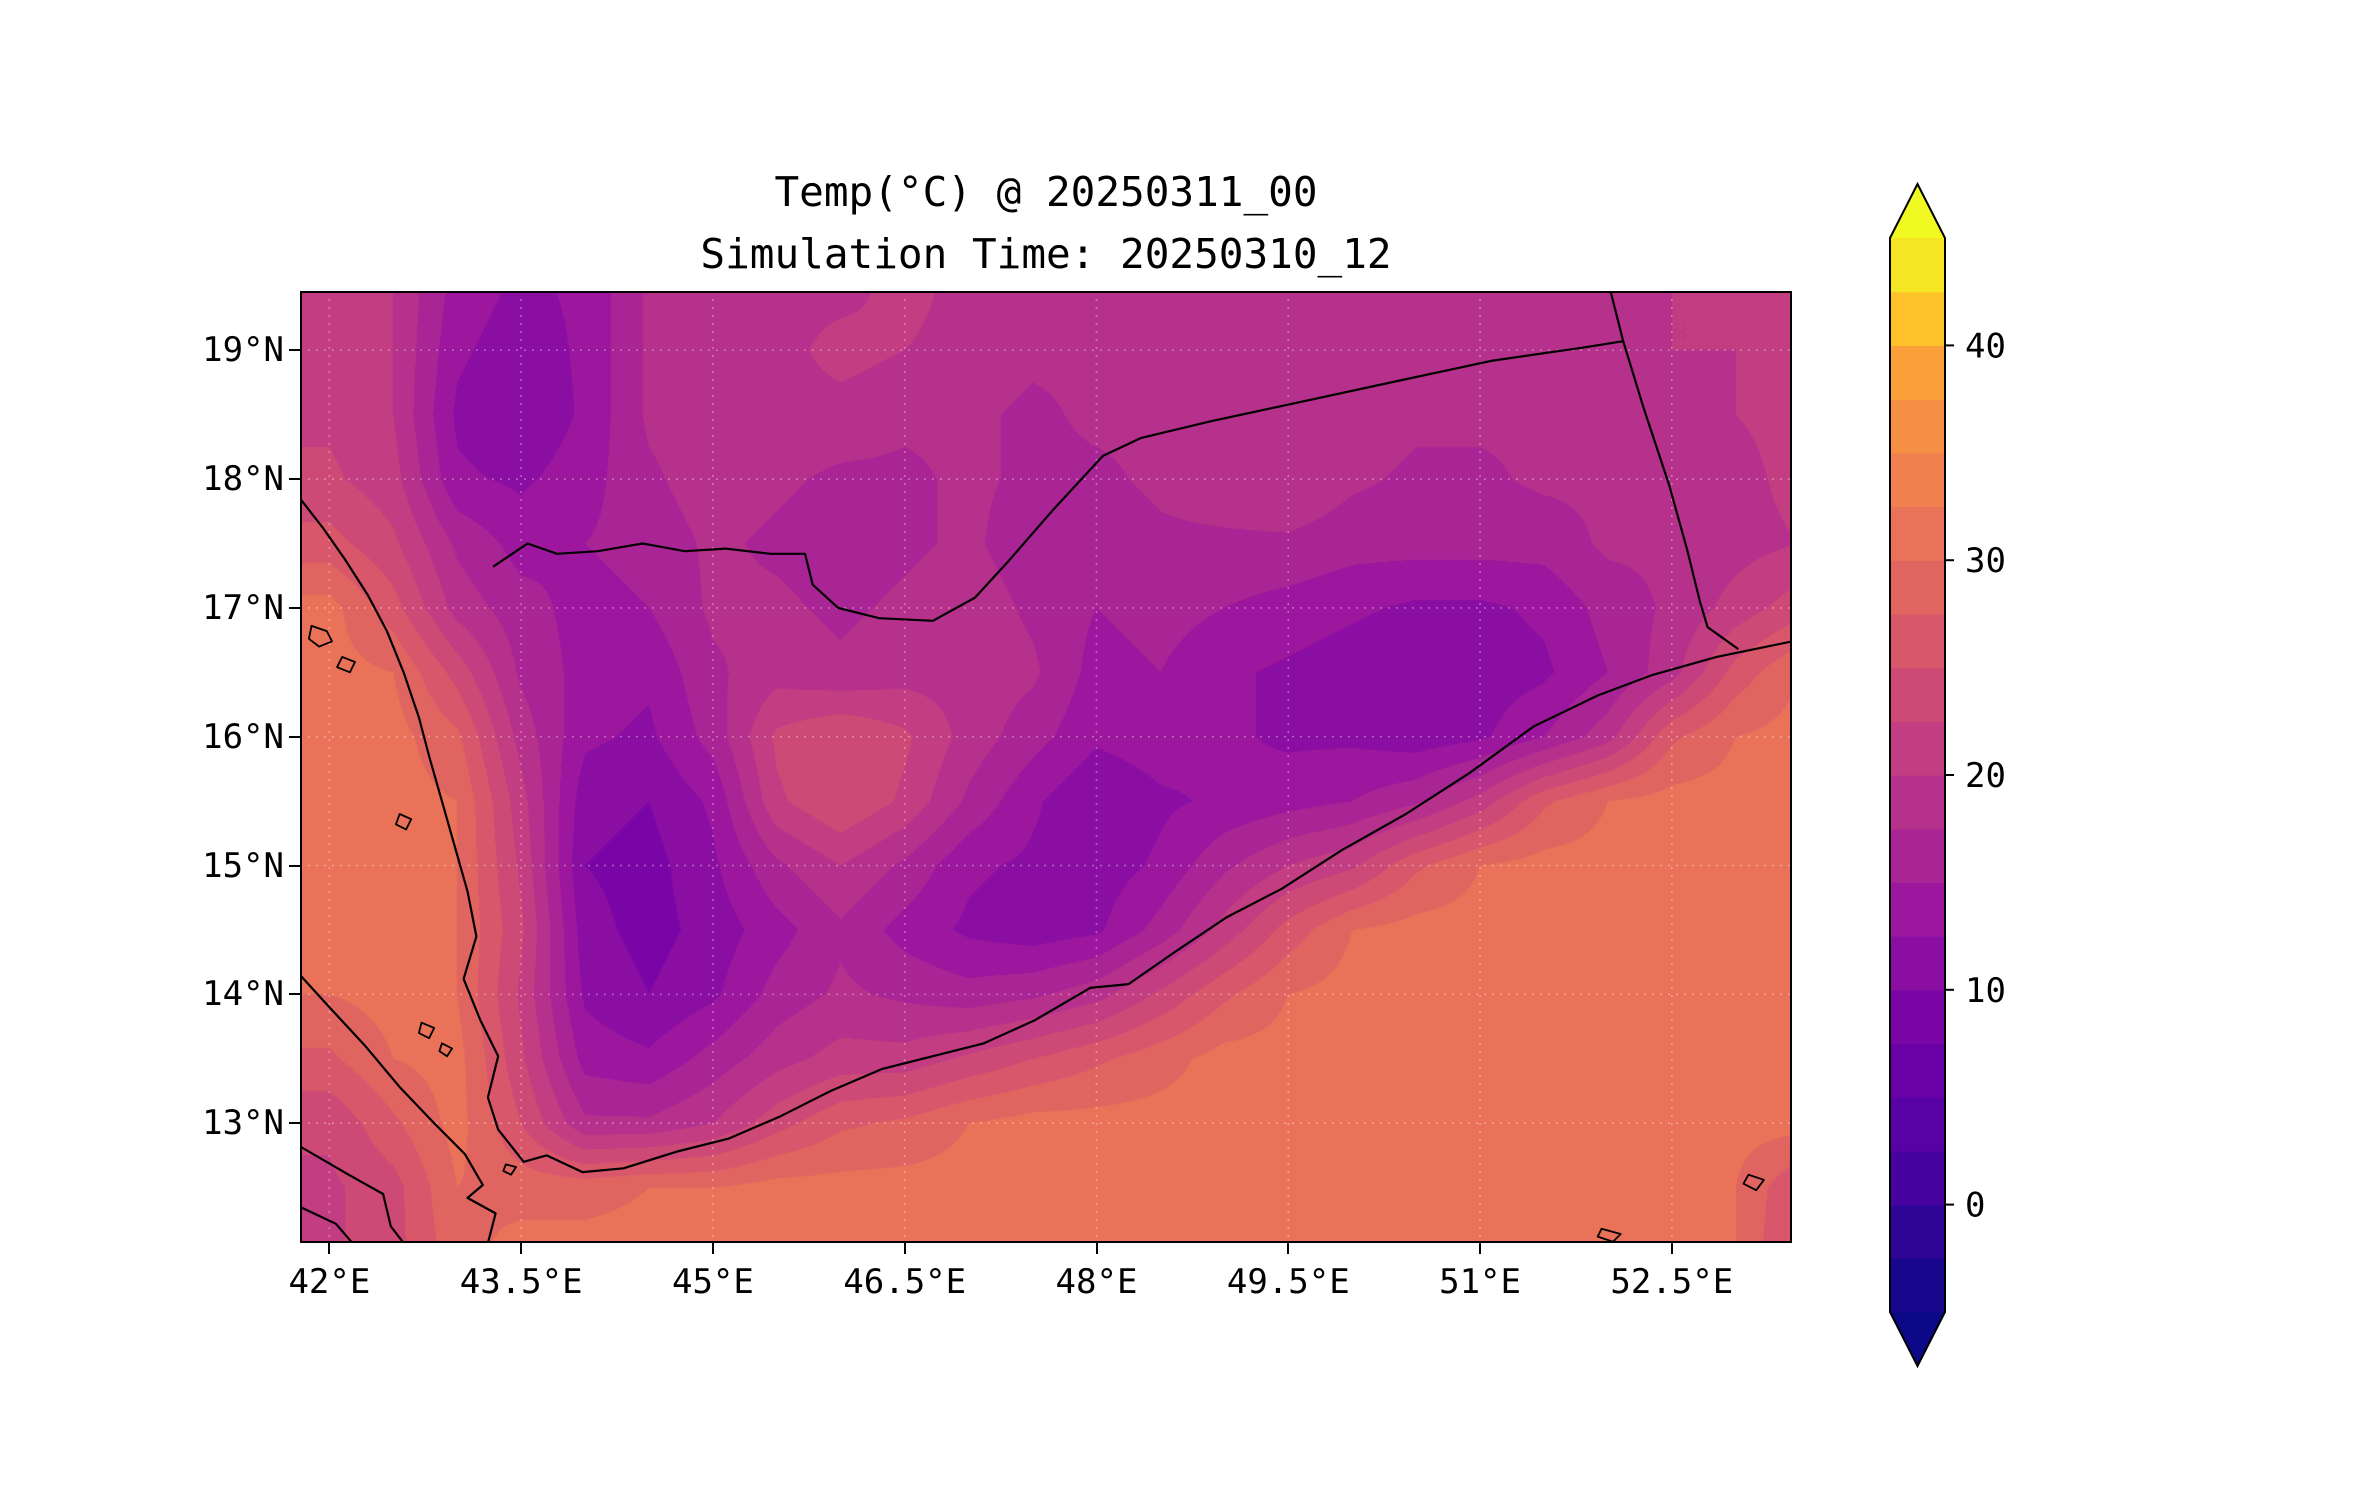 The image size is (2371, 1500). Describe the element at coordinates (243, 1123) in the screenshot. I see `y-tick-label: 13°N` at that location.